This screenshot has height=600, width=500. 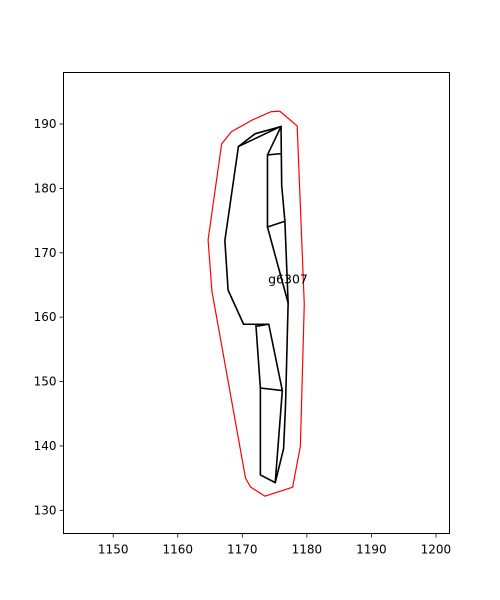 I want to click on y-tick-label: 160, so click(x=45, y=317).